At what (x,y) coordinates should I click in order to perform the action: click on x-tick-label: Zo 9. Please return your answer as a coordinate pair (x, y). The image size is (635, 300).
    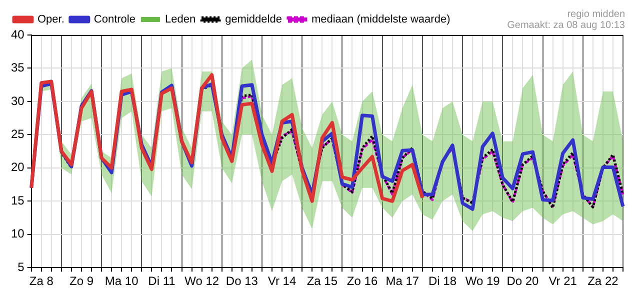
    Looking at the image, I should click on (81, 281).